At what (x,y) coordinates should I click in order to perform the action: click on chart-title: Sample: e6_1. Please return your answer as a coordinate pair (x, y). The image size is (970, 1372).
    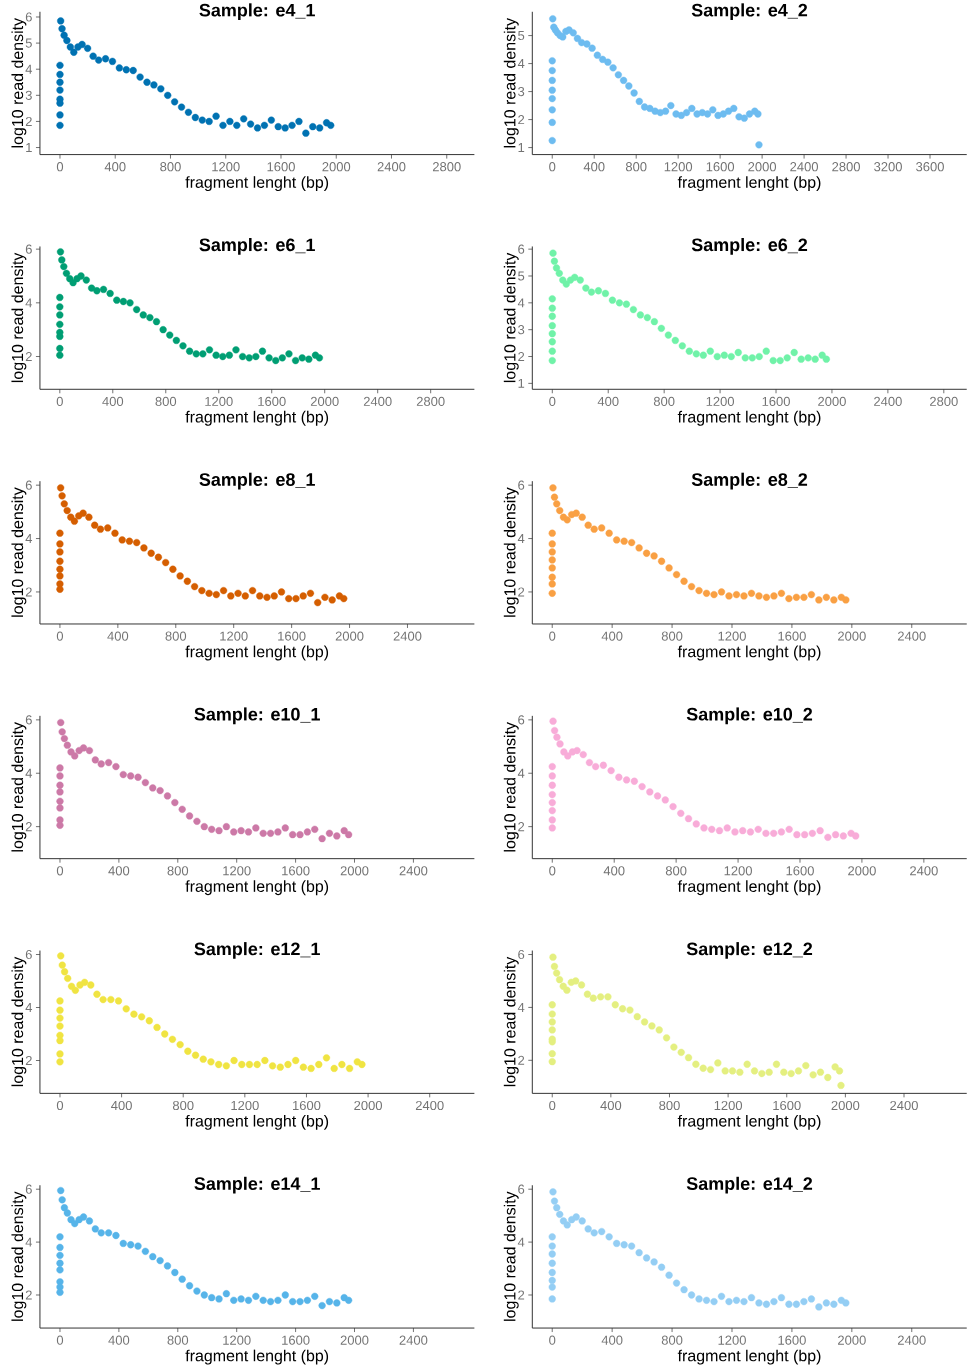
    Looking at the image, I should click on (257, 246).